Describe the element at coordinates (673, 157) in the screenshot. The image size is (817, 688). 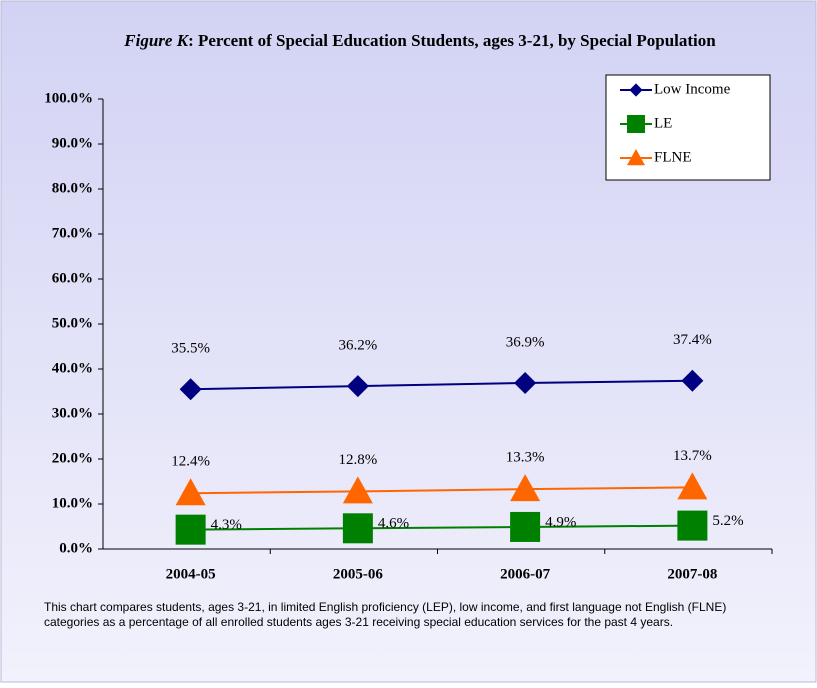
I see `legend-label: FLNE` at that location.